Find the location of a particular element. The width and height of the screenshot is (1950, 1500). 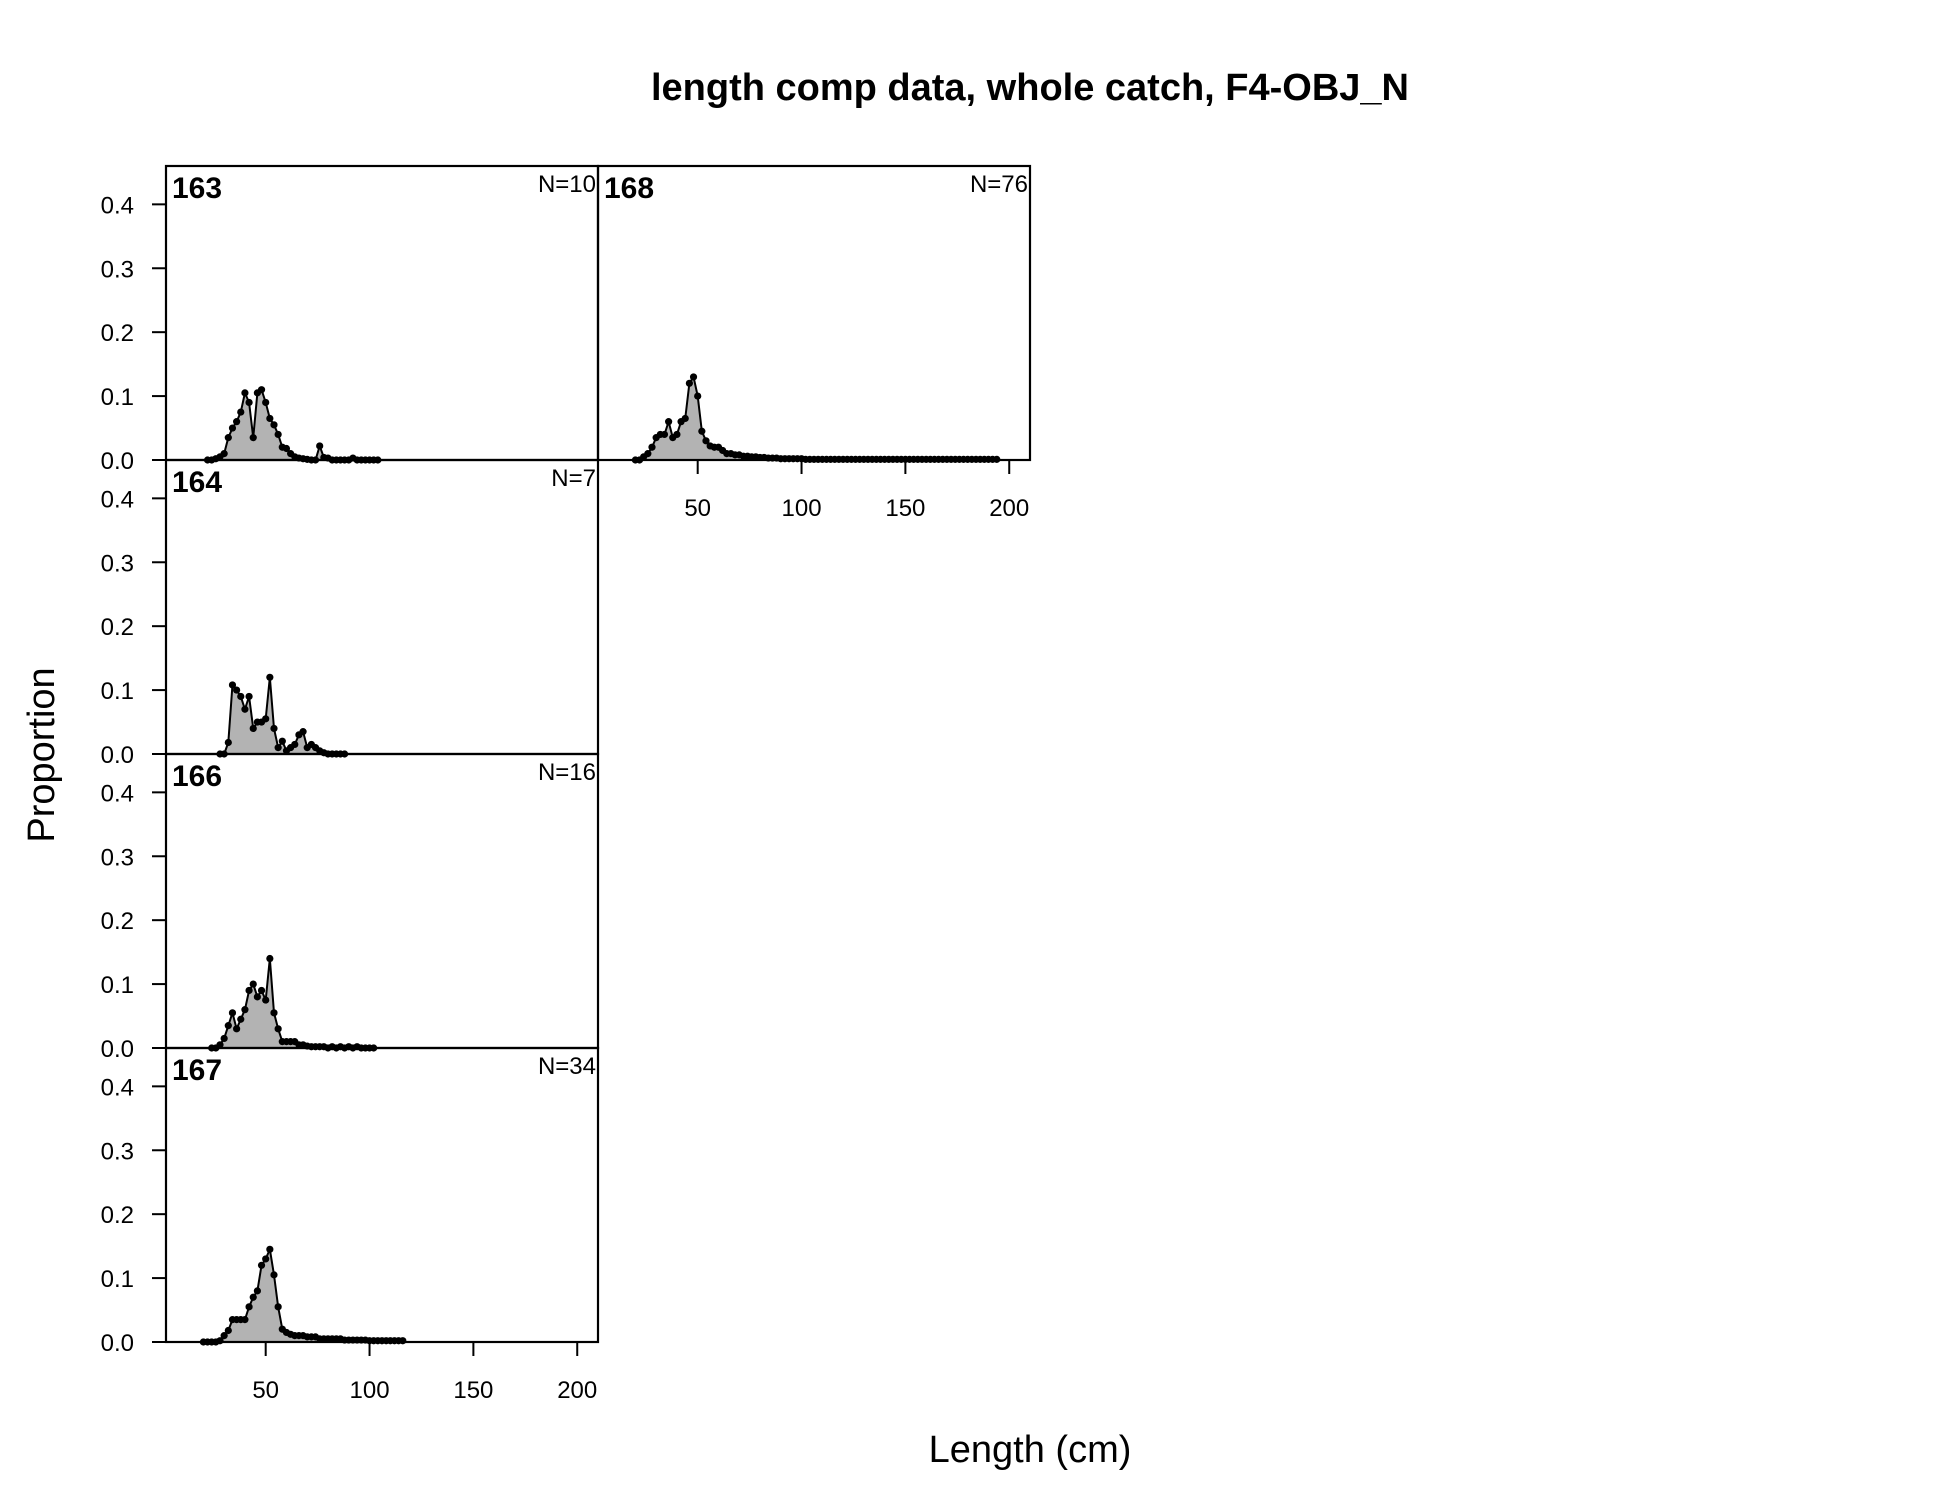

panel-166-y-tick-label: 0.0 is located at coordinates (117, 1049).